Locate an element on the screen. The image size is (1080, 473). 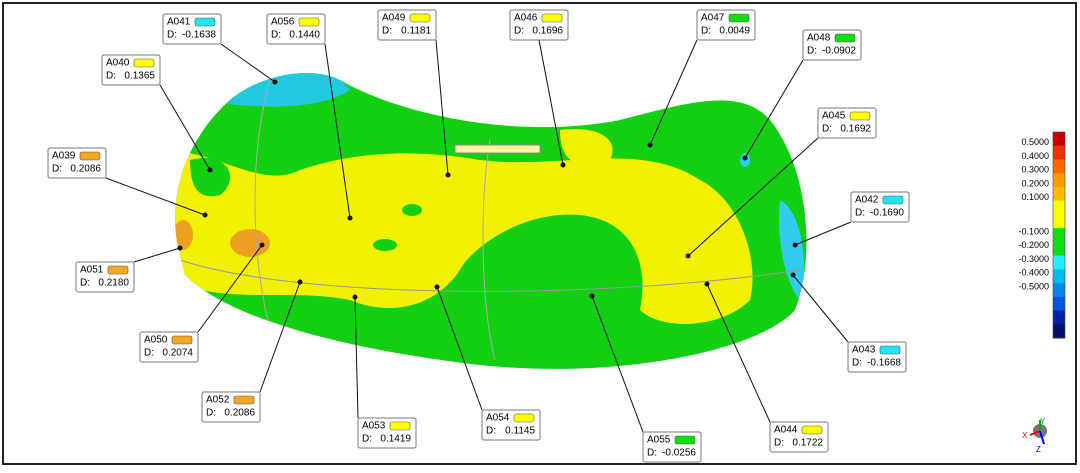
callout-id: A043 is located at coordinates (864, 350).